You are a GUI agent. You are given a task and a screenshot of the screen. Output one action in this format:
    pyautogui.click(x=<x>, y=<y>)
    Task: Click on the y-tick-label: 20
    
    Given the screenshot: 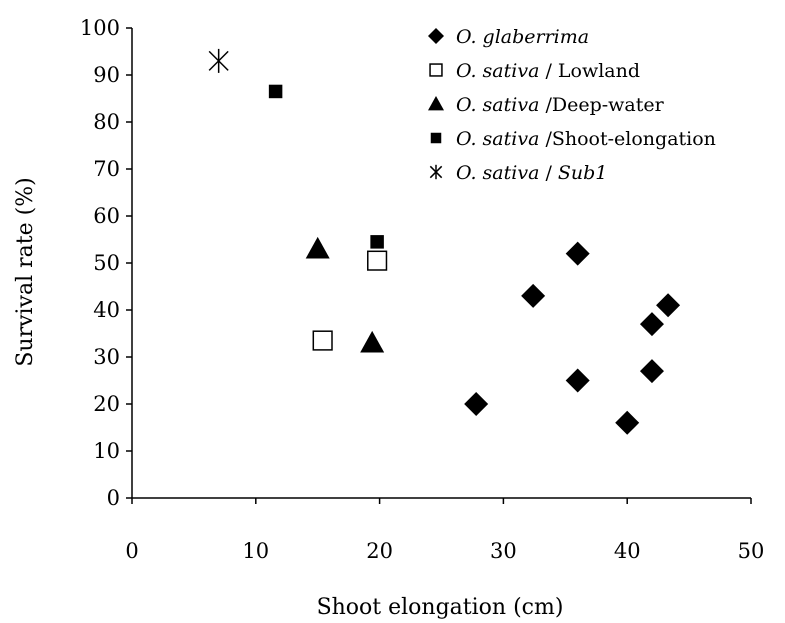 What is the action you would take?
    pyautogui.click(x=106, y=404)
    